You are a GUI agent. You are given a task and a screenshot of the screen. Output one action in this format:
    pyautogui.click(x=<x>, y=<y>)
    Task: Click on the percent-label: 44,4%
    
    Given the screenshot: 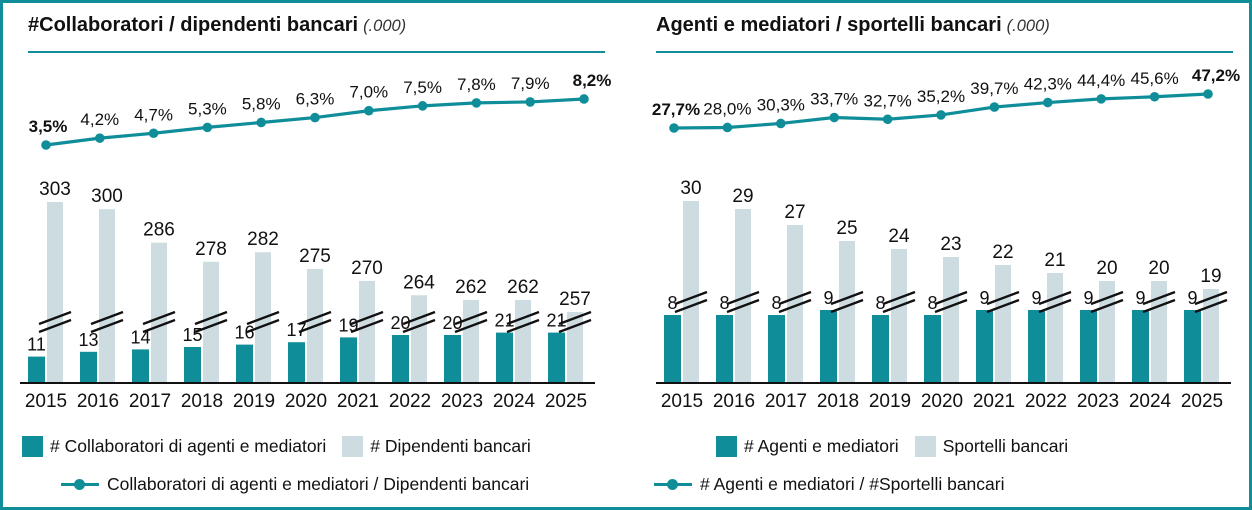 What is the action you would take?
    pyautogui.click(x=1101, y=80)
    